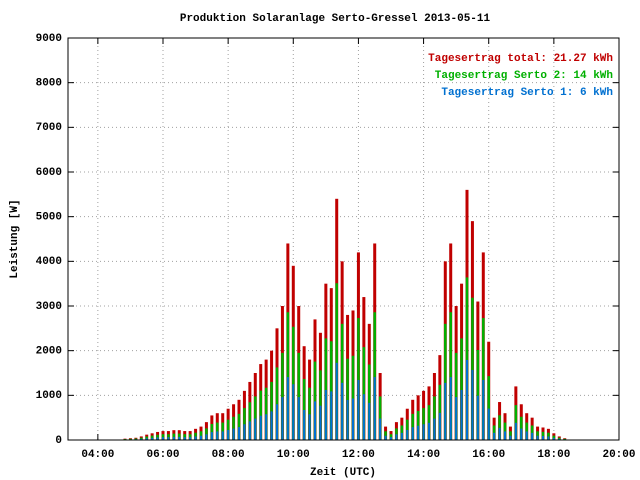 Image resolution: width=640 pixels, height=480 pixels. I want to click on annotation: Tagesertrag total: 21.27 kWh, so click(520, 59).